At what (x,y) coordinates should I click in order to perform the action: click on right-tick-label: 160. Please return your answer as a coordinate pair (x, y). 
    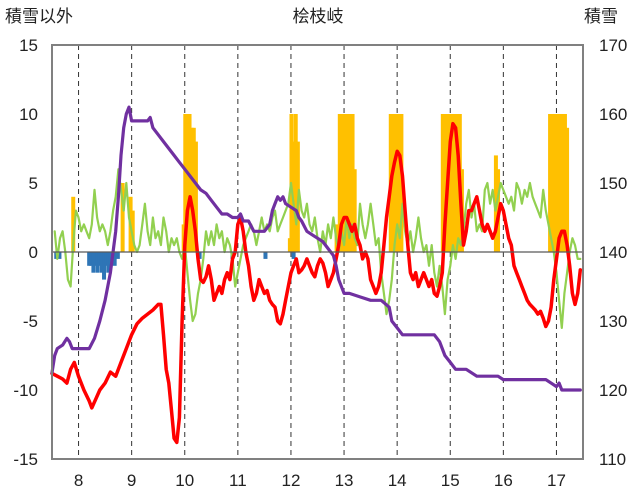
    Looking at the image, I should click on (613, 114).